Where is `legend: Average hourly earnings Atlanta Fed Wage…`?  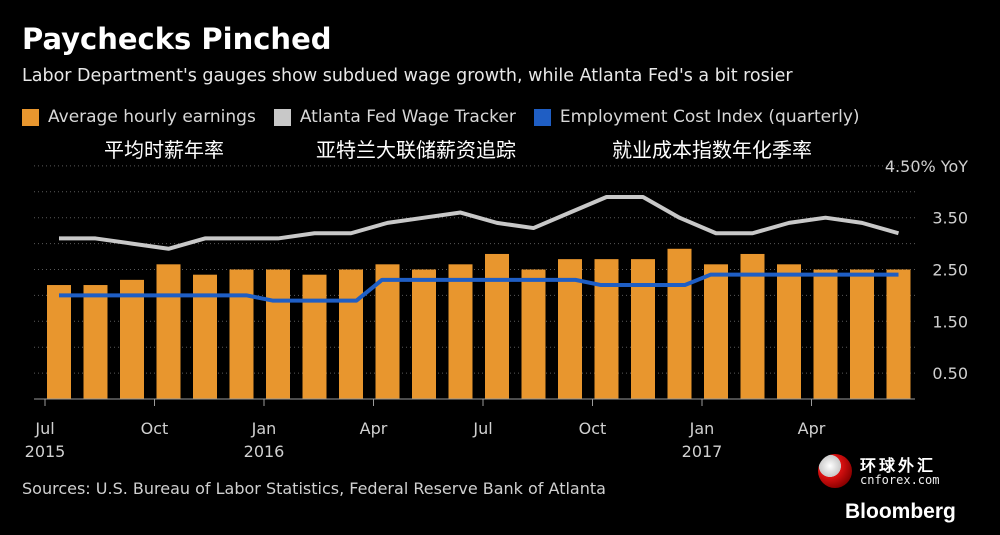
legend: Average hourly earnings Atlanta Fed Wage… is located at coordinates (441, 117).